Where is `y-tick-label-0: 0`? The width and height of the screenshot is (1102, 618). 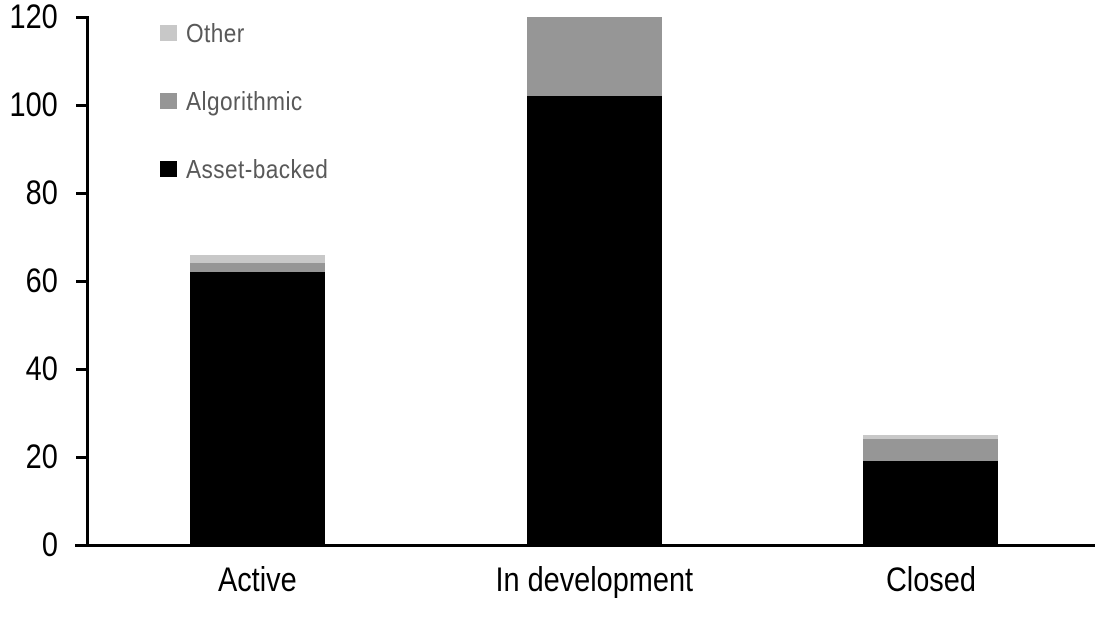
y-tick-label-0: 0 is located at coordinates (49, 545).